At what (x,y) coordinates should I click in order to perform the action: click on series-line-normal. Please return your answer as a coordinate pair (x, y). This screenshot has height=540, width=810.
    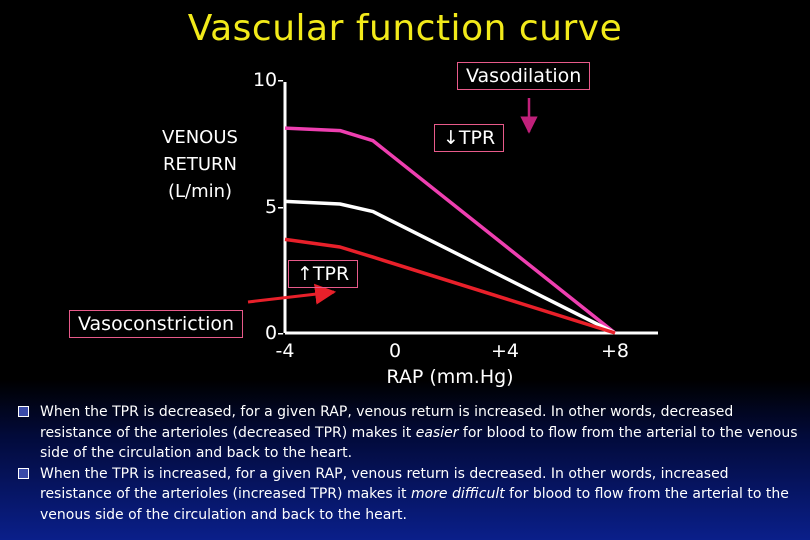
    Looking at the image, I should click on (450, 267).